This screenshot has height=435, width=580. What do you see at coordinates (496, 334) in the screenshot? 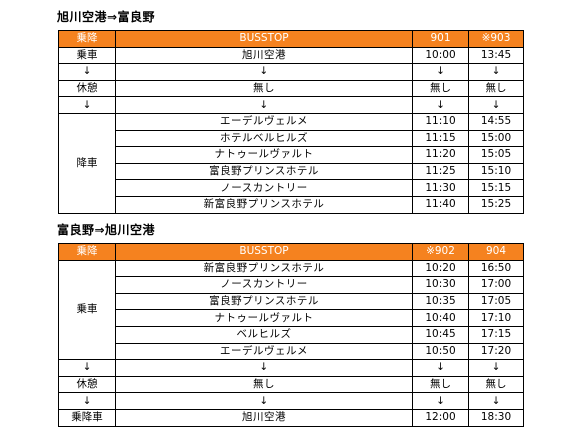
I see `time-cell: 17:15` at bounding box center [496, 334].